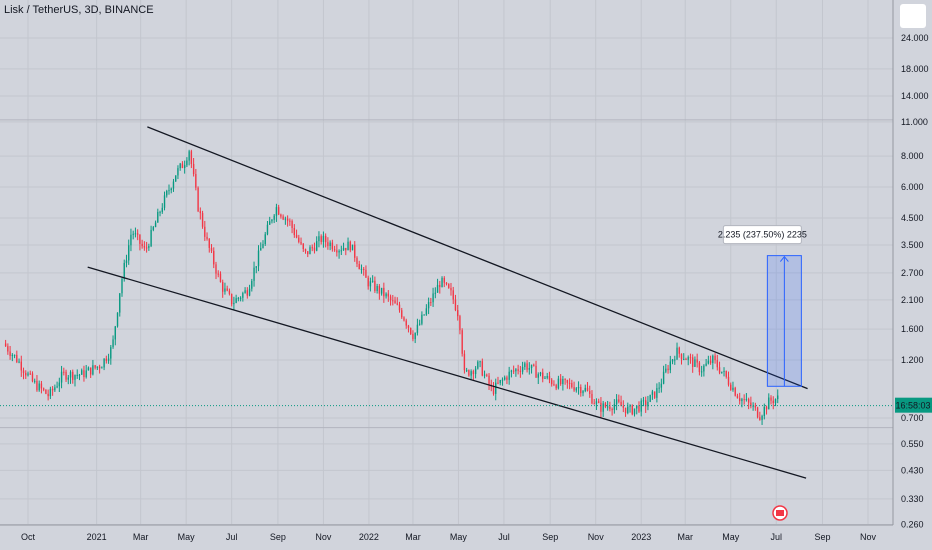 Image resolution: width=932 pixels, height=550 pixels. I want to click on price-tick-label: 2.100, so click(912, 300).